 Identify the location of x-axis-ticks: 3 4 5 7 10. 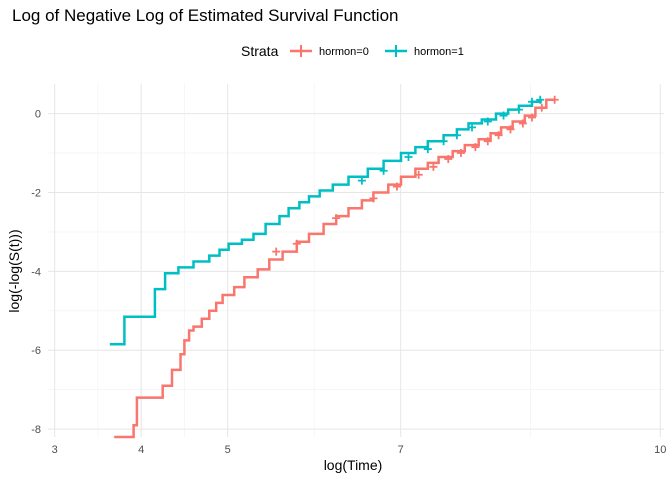
(359, 450).